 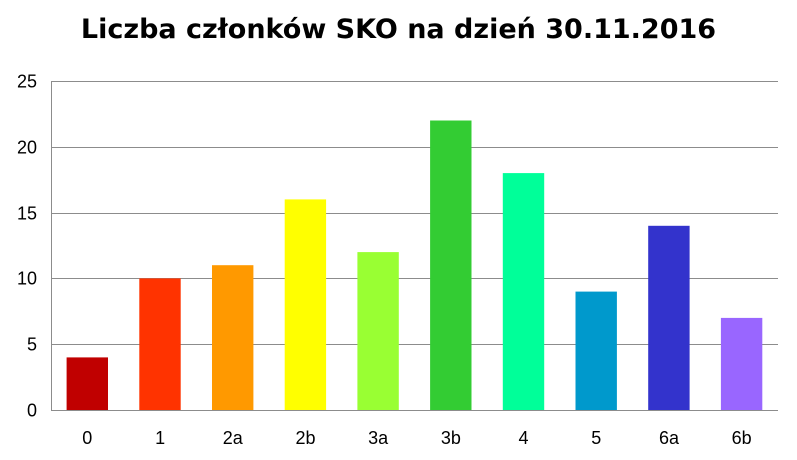 What do you see at coordinates (741, 363) in the screenshot?
I see `bar-6b` at bounding box center [741, 363].